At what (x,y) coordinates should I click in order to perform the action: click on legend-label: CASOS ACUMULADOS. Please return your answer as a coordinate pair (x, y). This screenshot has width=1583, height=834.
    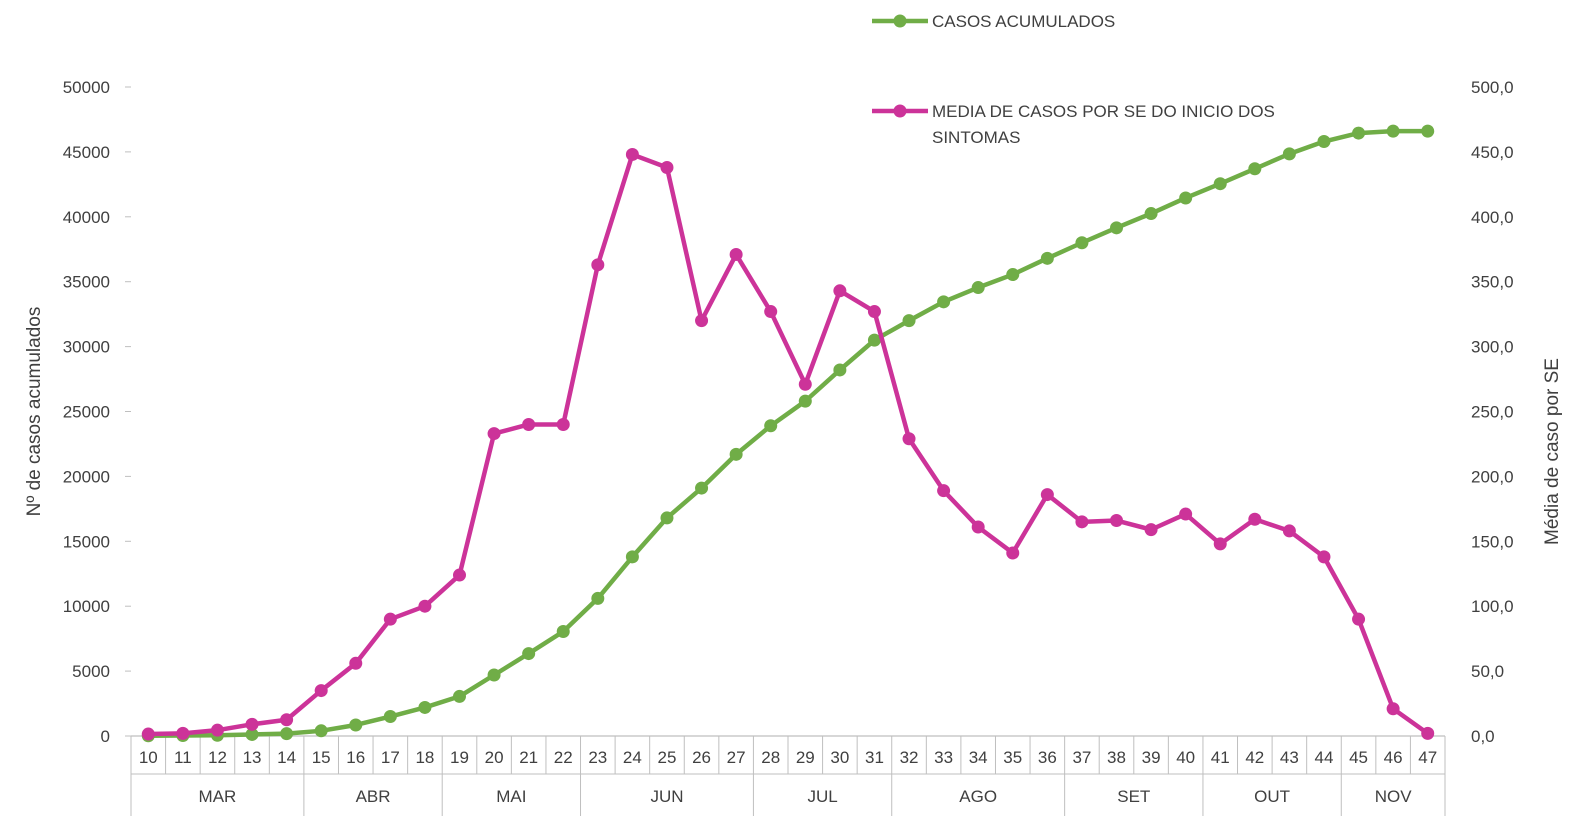
    Looking at the image, I should click on (1023, 21).